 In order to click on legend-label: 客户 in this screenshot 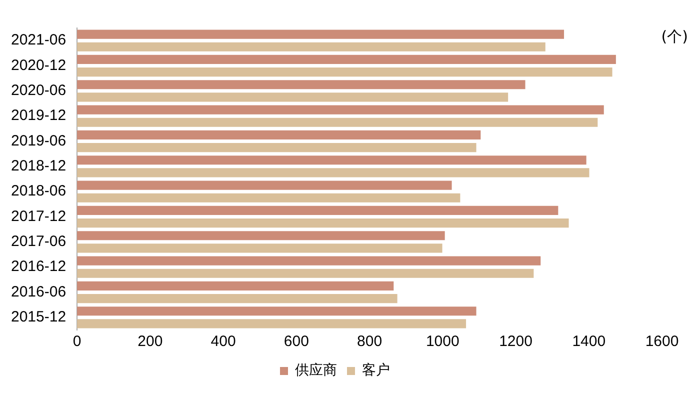, I will do `click(376, 370)`.